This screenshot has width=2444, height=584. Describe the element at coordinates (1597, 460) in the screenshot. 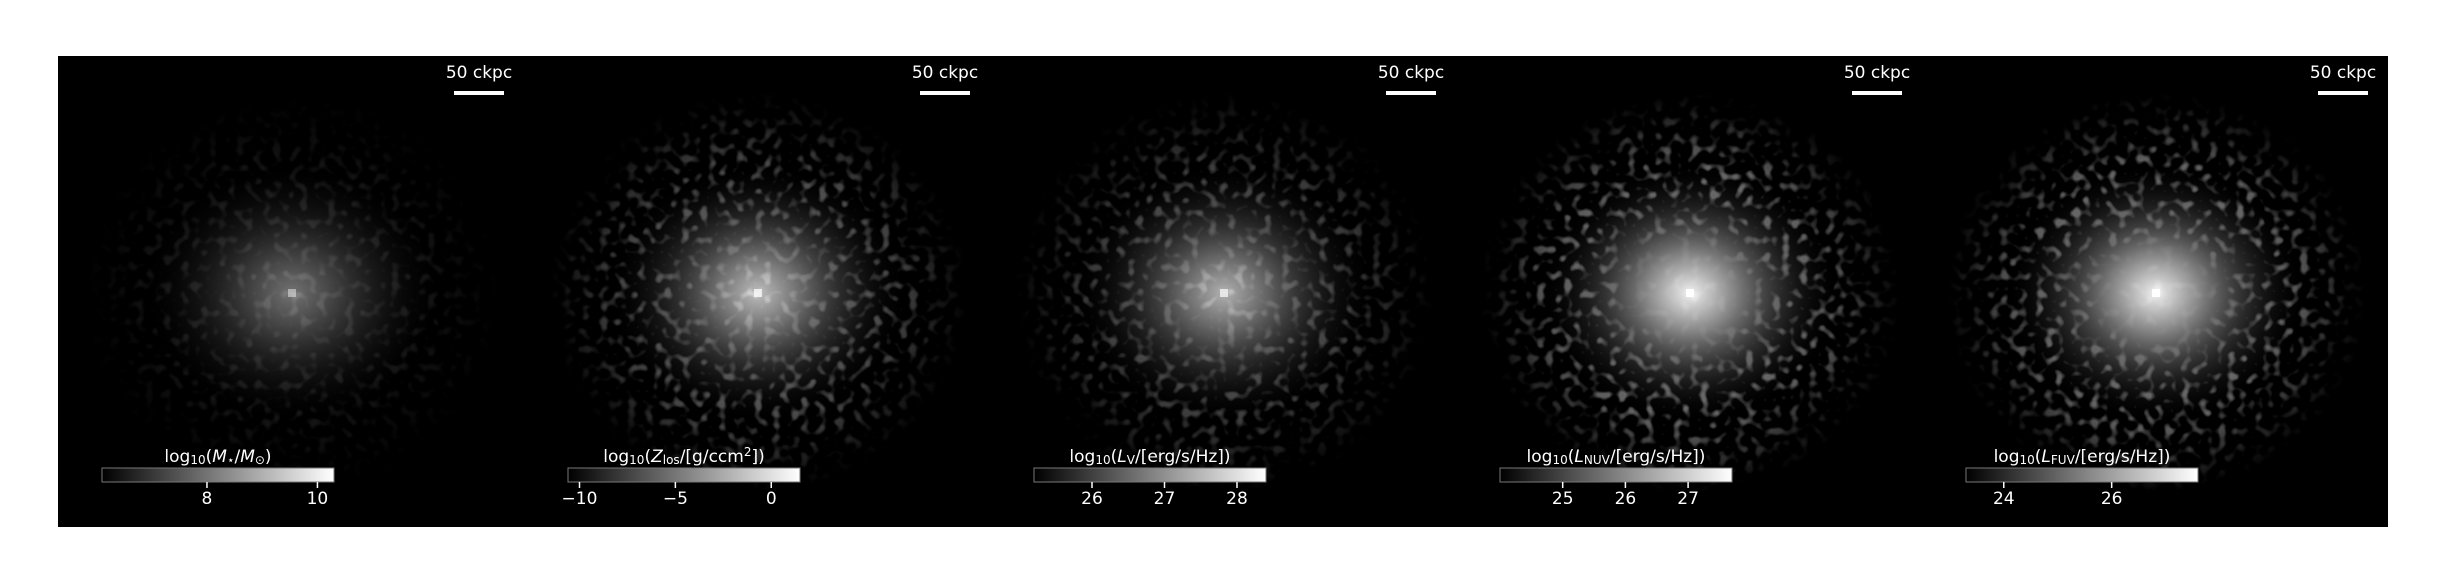

I see `colorbar-label-part: NUV` at that location.